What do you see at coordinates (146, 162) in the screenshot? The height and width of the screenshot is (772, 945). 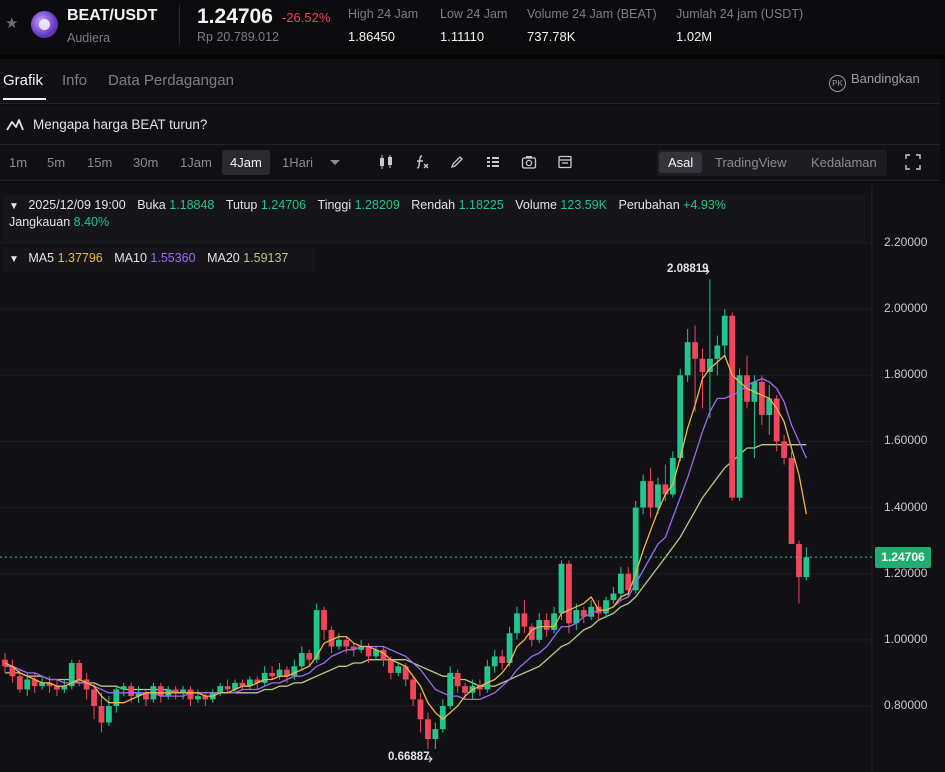 I see `timeframe-30m: 30m` at bounding box center [146, 162].